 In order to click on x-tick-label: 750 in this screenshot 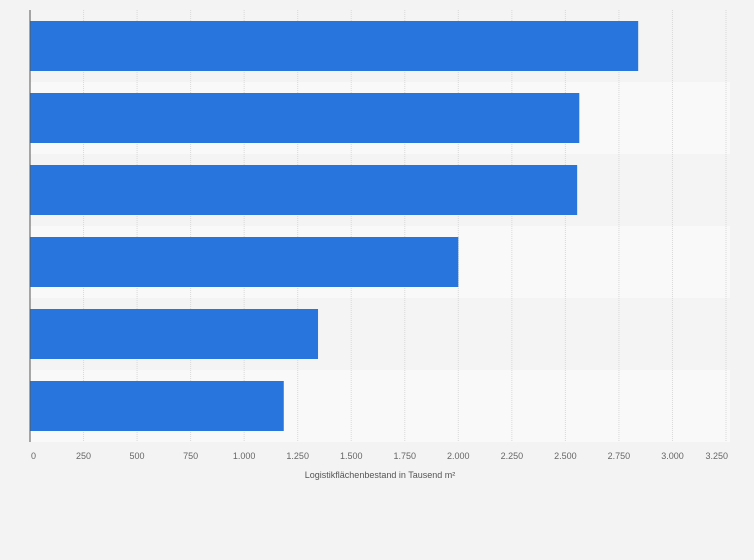, I will do `click(190, 456)`.